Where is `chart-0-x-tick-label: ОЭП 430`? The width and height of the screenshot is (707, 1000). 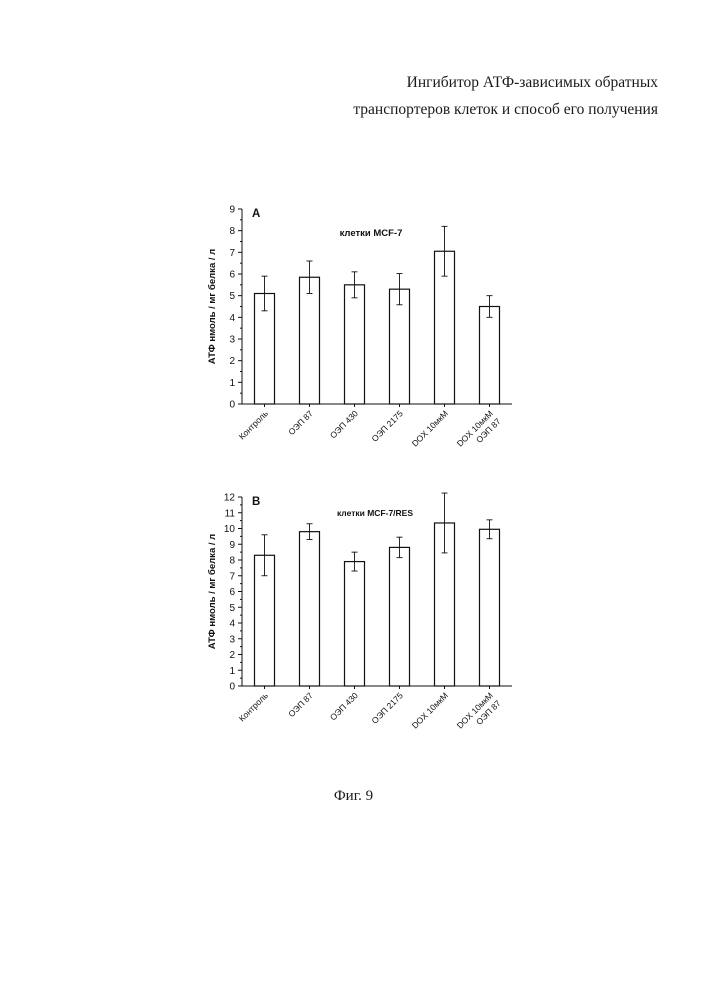 chart-0-x-tick-label: ОЭП 430 is located at coordinates (344, 424).